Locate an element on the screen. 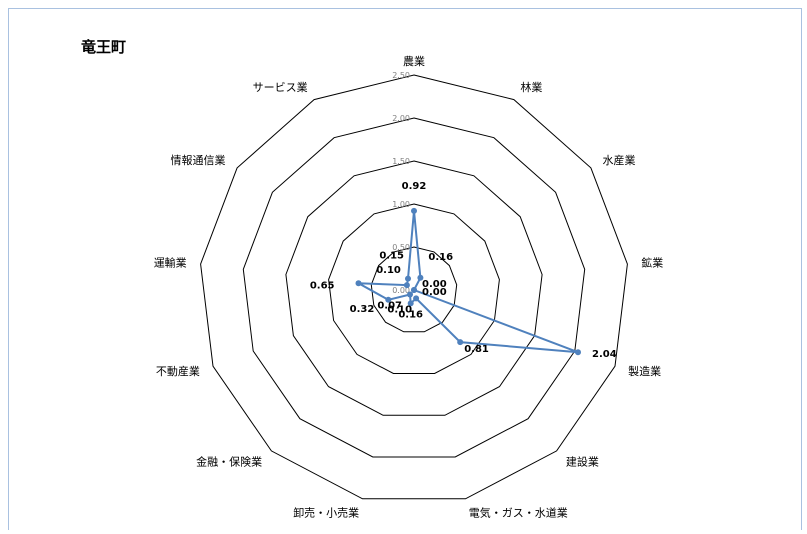  data-label: 2.04 is located at coordinates (604, 354).